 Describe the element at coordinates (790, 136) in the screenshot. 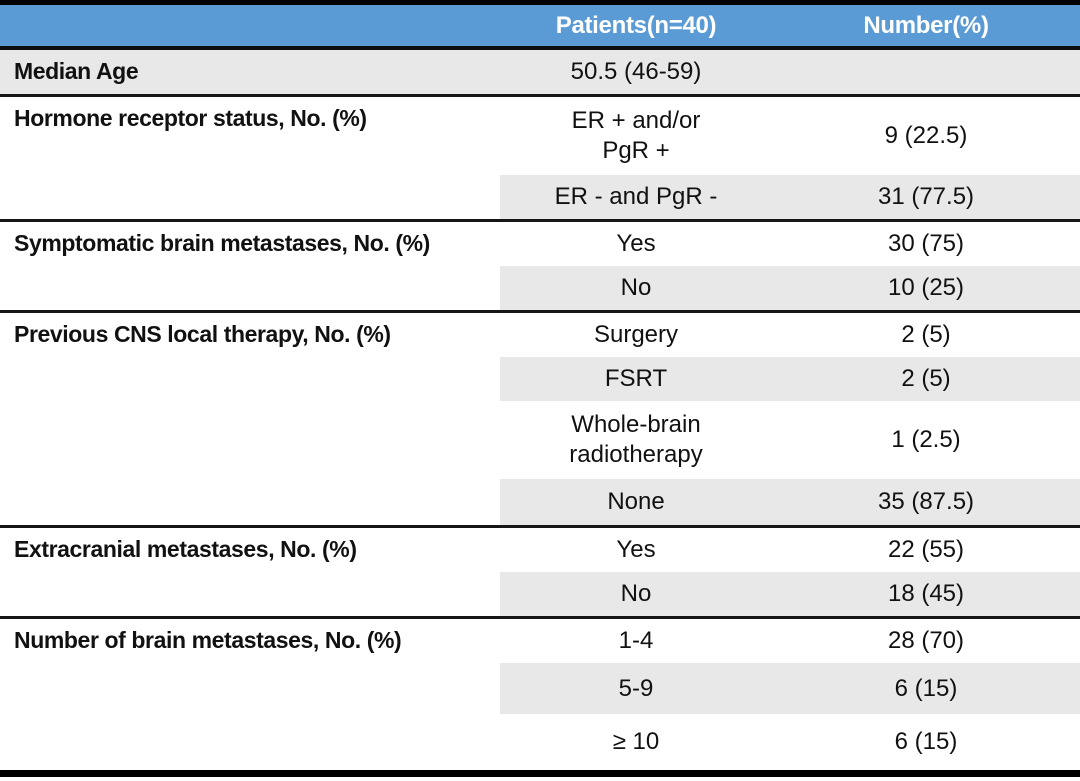

I see `table-row: ER + and/or PgR + 9 (22.5)` at that location.